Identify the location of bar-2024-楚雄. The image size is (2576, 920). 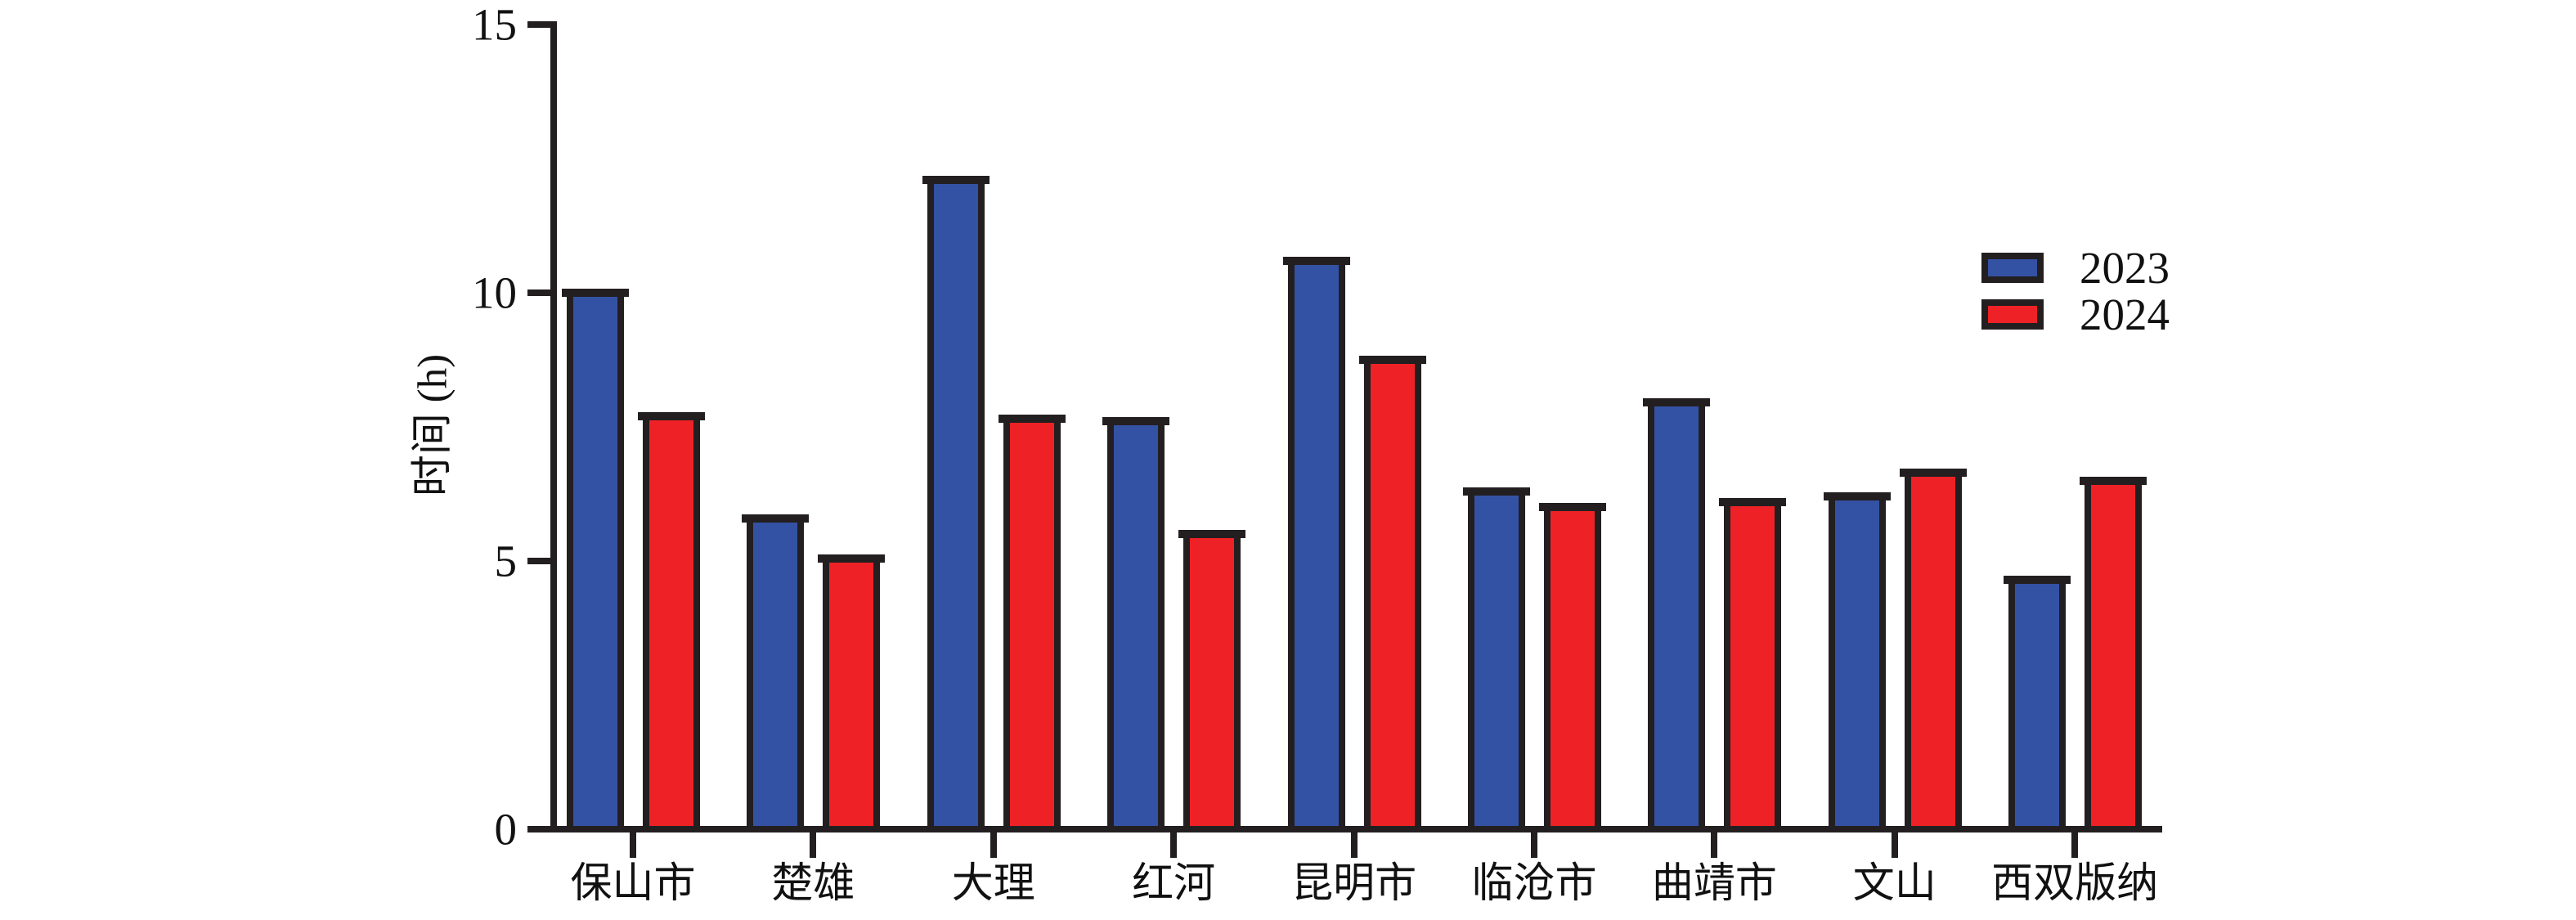
(852, 693).